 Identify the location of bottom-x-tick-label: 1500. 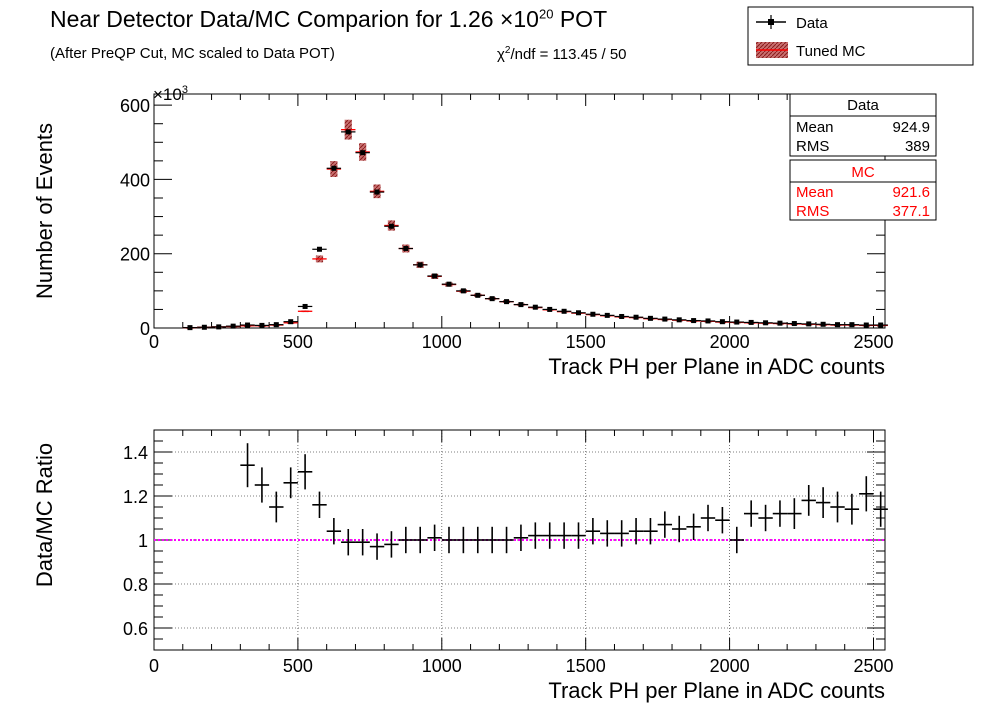
(586, 666).